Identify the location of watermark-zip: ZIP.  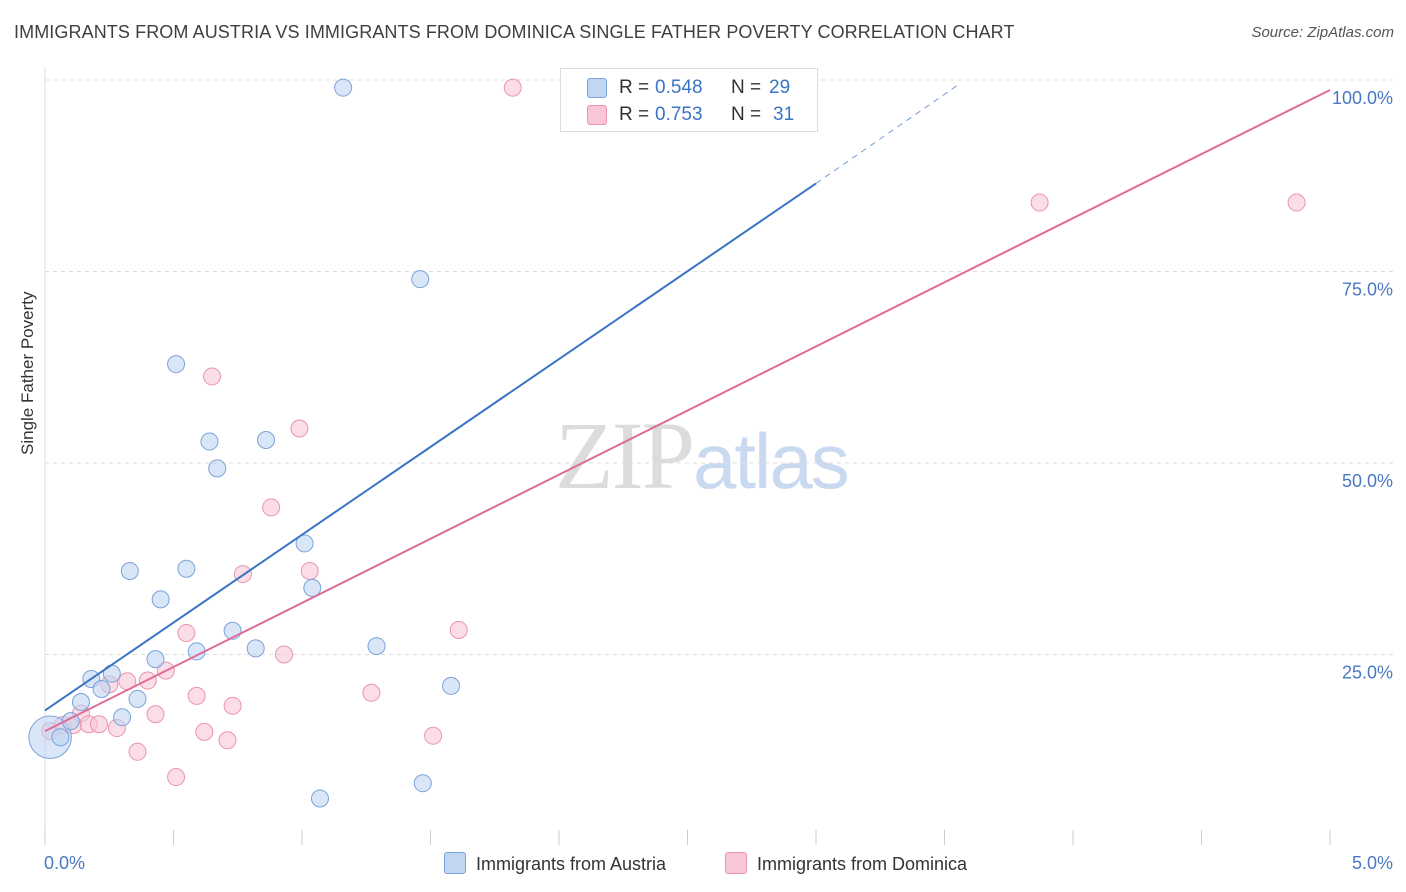
(625, 455).